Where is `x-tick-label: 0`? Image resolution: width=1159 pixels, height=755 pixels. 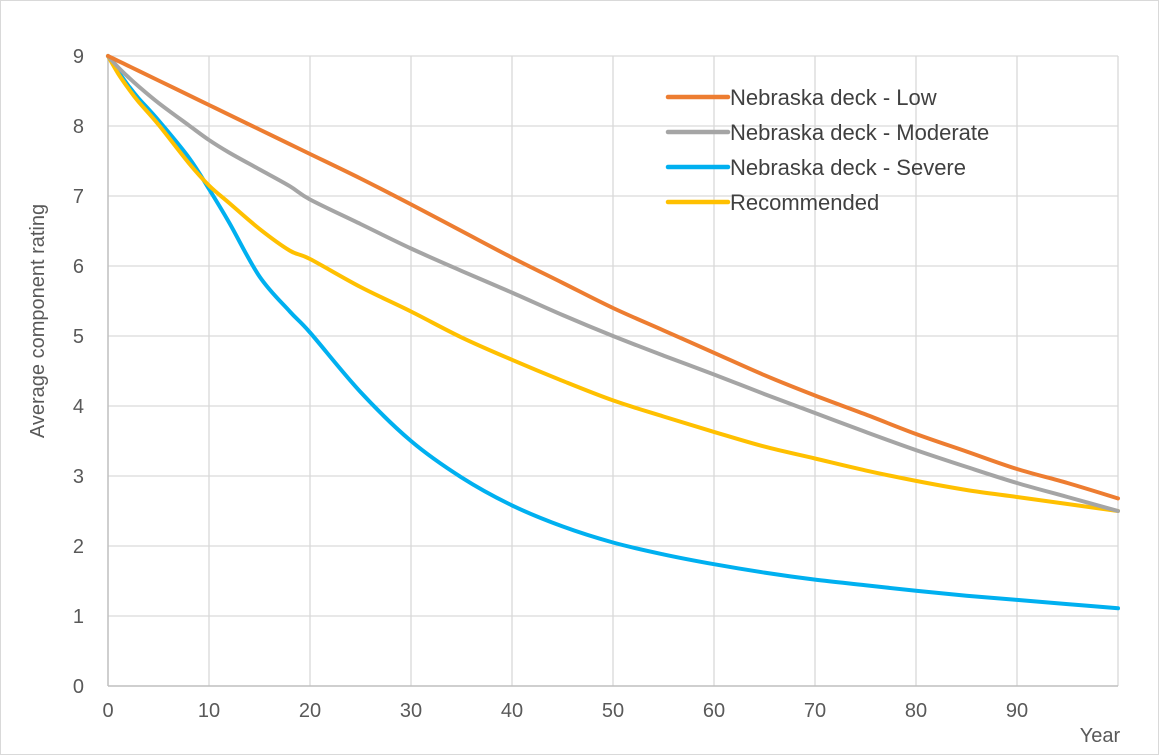 x-tick-label: 0 is located at coordinates (107, 711).